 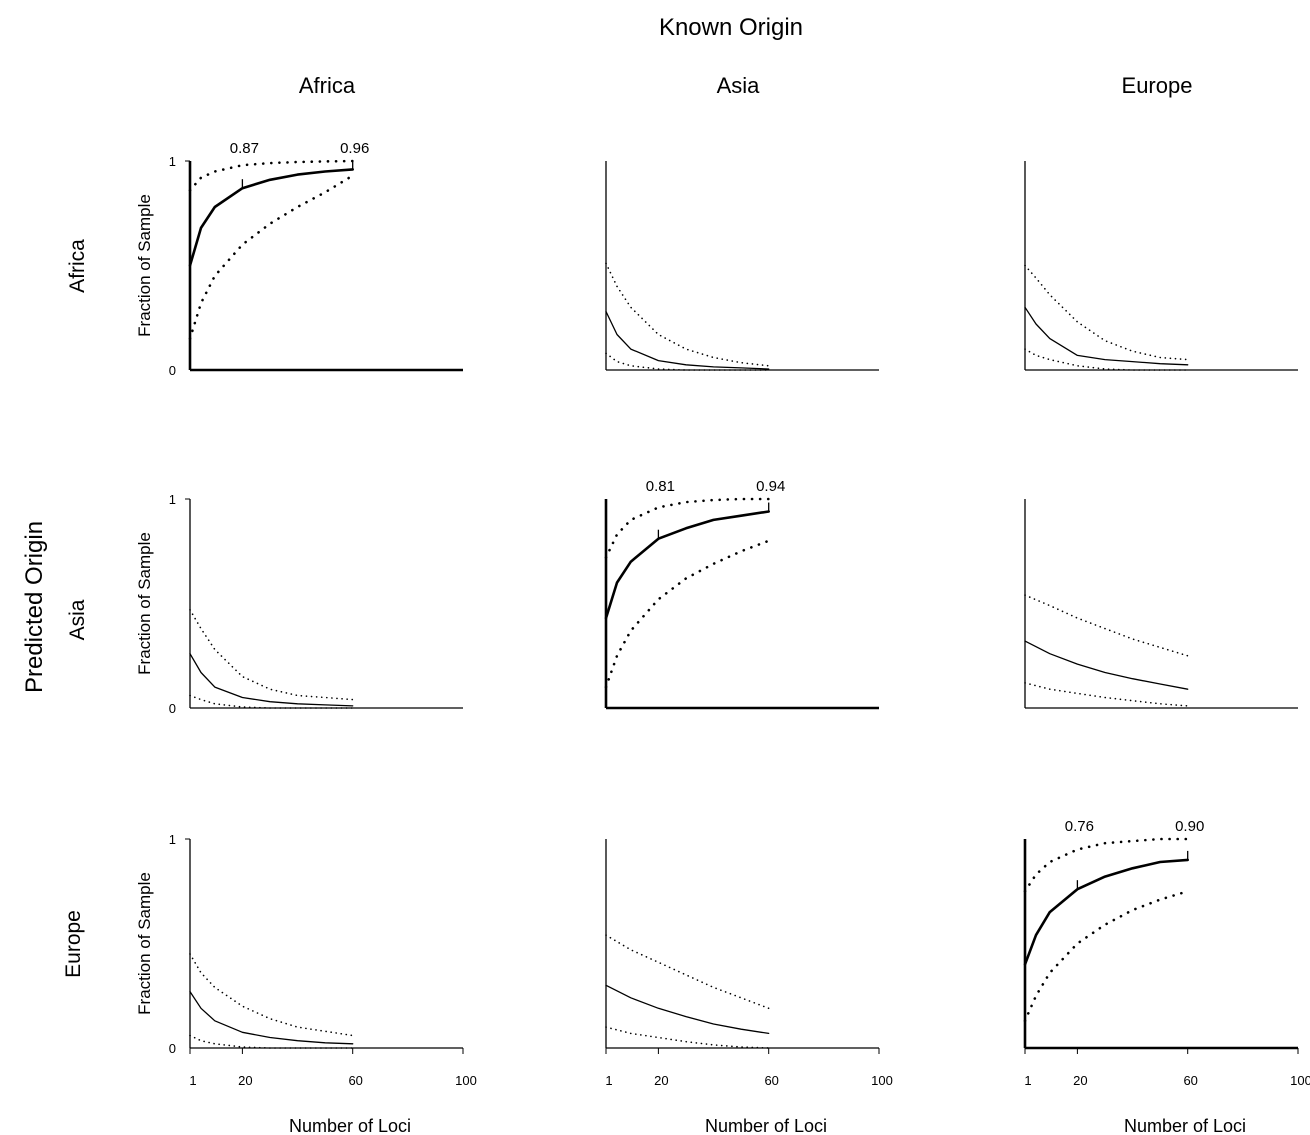 I want to click on column-header-europe: Europe, so click(x=1157, y=85).